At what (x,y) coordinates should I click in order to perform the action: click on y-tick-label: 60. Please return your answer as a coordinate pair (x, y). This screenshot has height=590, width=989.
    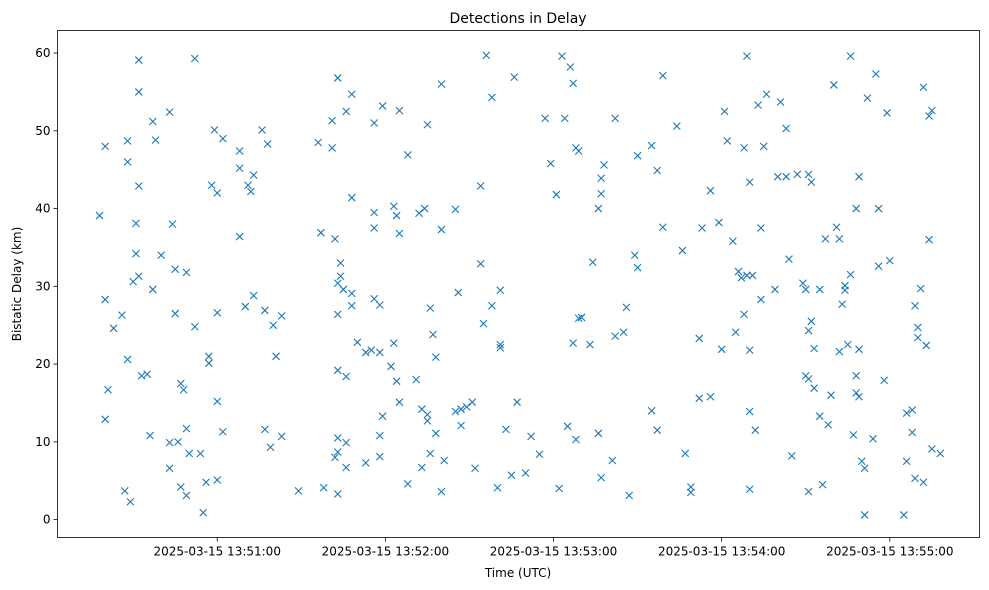
    Looking at the image, I should click on (42, 53).